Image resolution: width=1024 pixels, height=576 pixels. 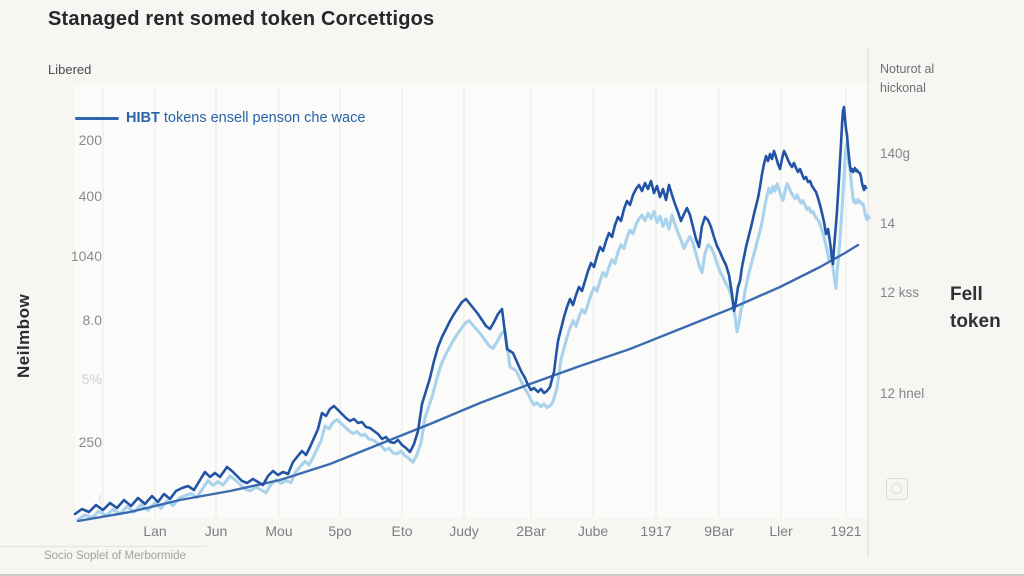 What do you see at coordinates (115, 556) in the screenshot?
I see `source-caption: Socio Soplet of Merbormide` at bounding box center [115, 556].